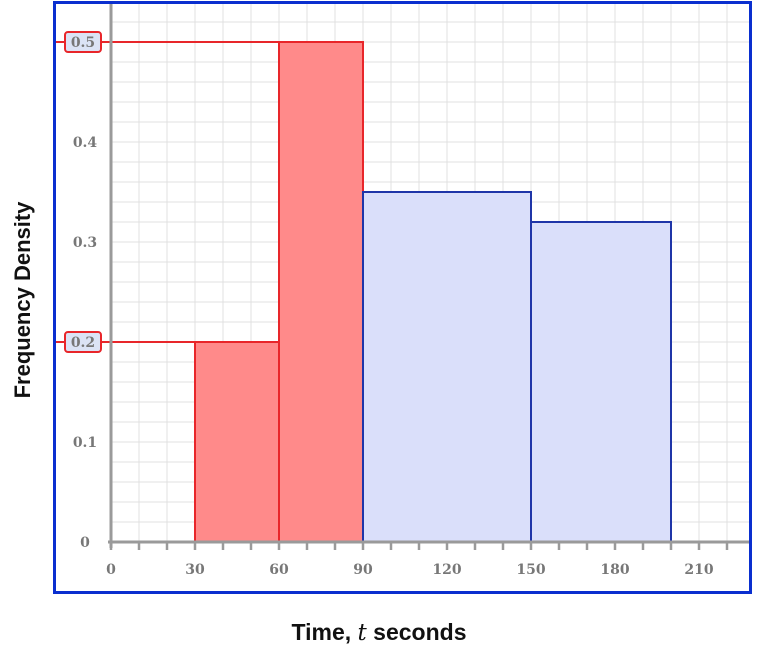 Image resolution: width=758 pixels, height=652 pixels. What do you see at coordinates (363, 570) in the screenshot?
I see `x-tick-label: 90` at bounding box center [363, 570].